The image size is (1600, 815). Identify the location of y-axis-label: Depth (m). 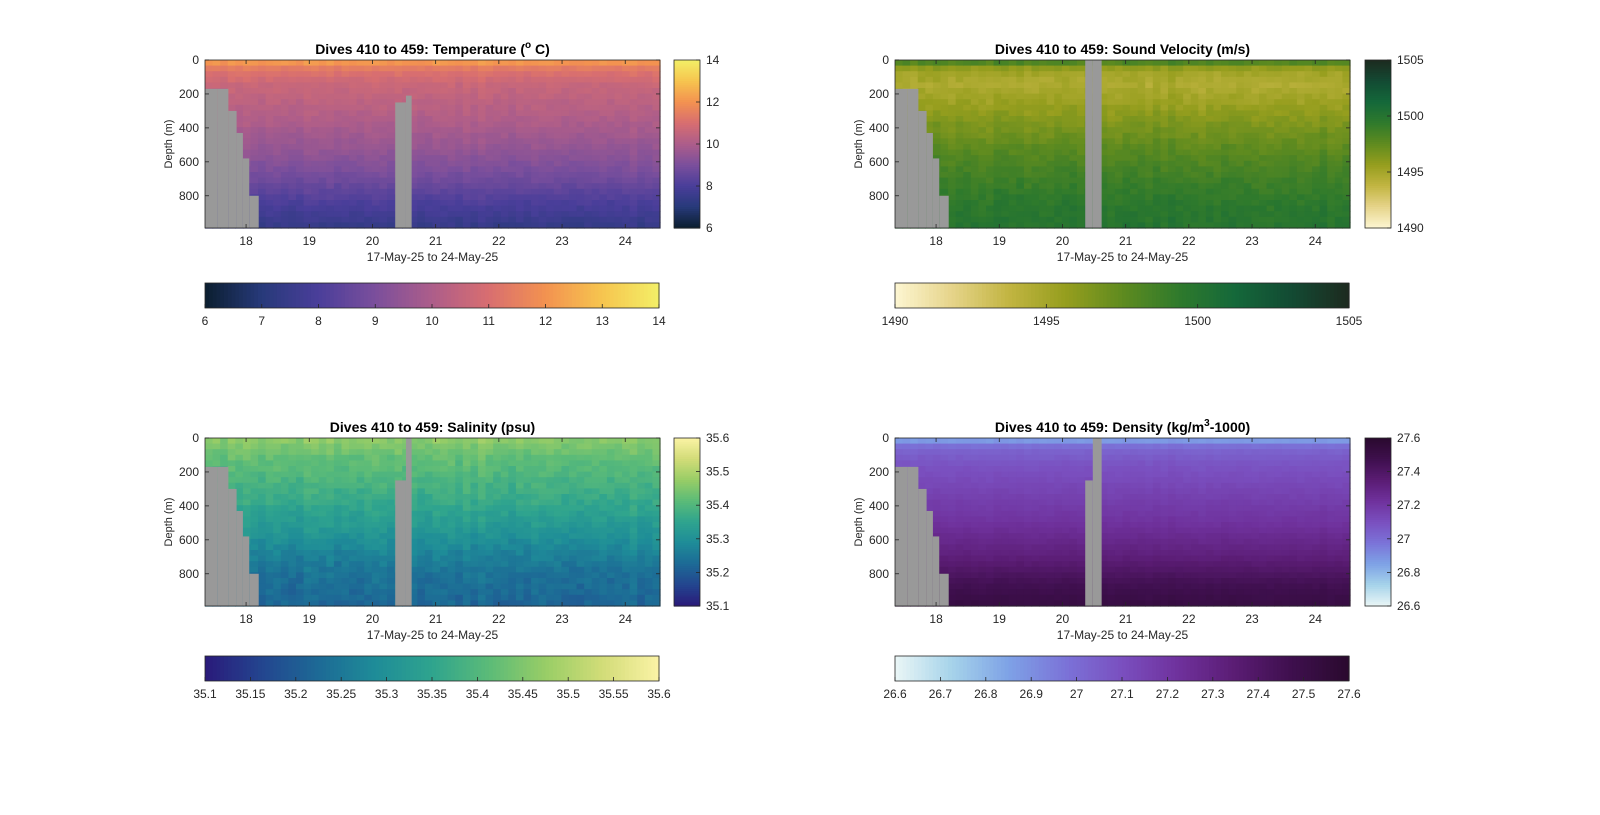
(859, 144).